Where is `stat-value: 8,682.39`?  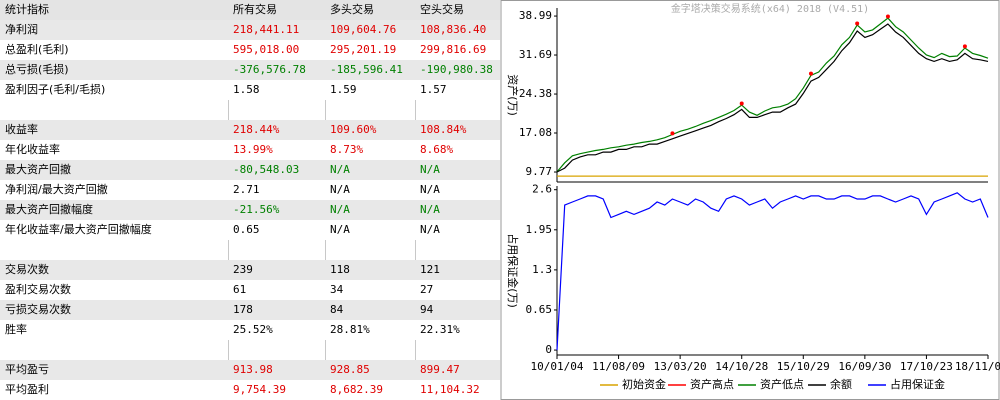 stat-value: 8,682.39 is located at coordinates (356, 389).